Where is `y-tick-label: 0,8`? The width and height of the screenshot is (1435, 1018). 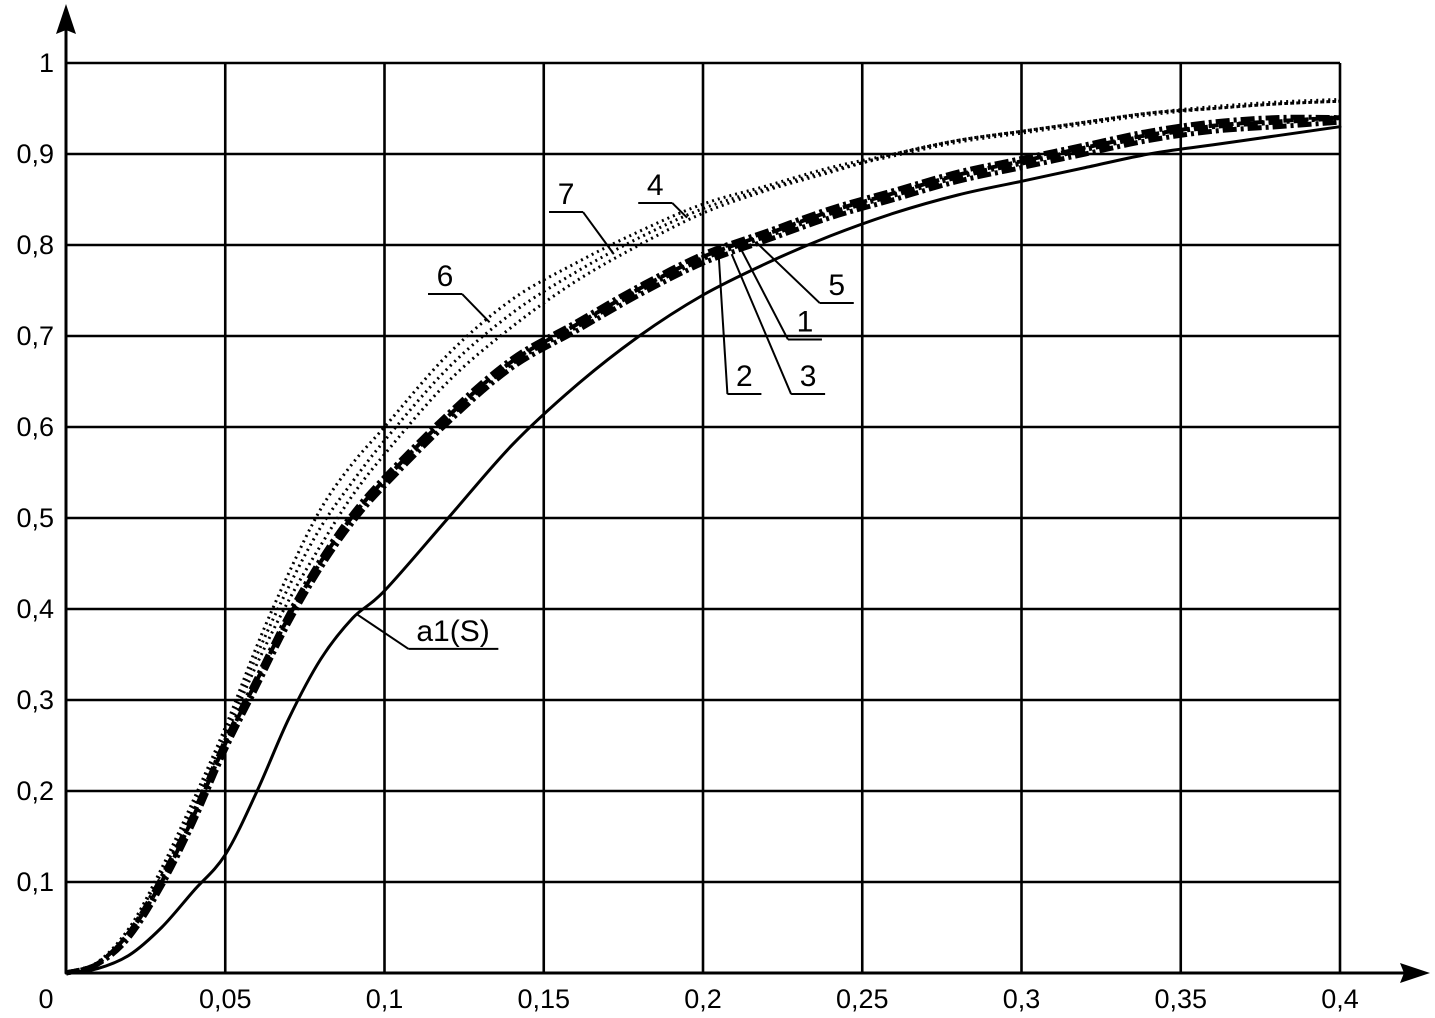
y-tick-label: 0,8 is located at coordinates (35, 245).